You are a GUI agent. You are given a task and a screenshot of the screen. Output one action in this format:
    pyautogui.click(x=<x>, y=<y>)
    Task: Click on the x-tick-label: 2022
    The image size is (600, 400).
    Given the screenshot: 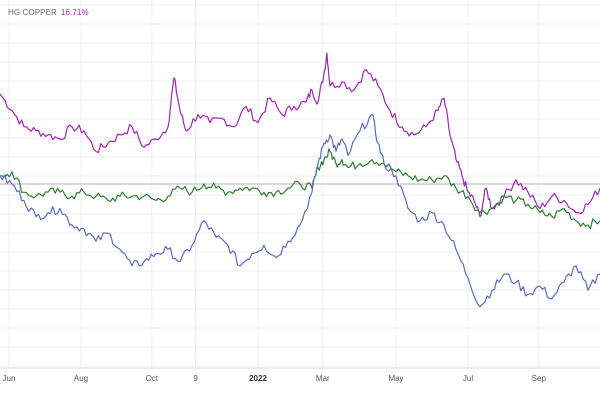 What is the action you would take?
    pyautogui.click(x=258, y=378)
    